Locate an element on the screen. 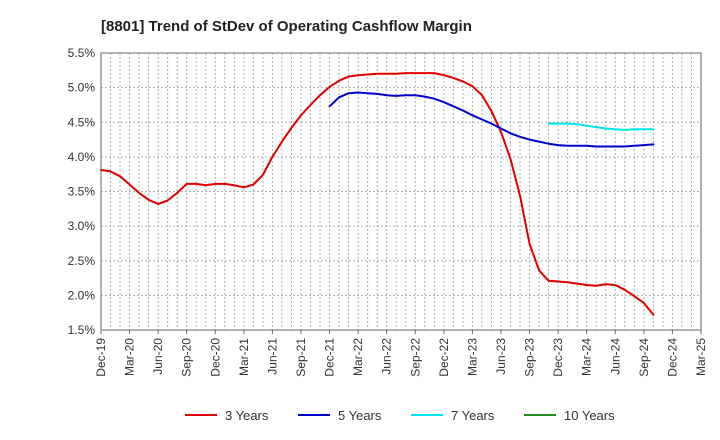  x-tick-label: Mar-20 is located at coordinates (130, 357).